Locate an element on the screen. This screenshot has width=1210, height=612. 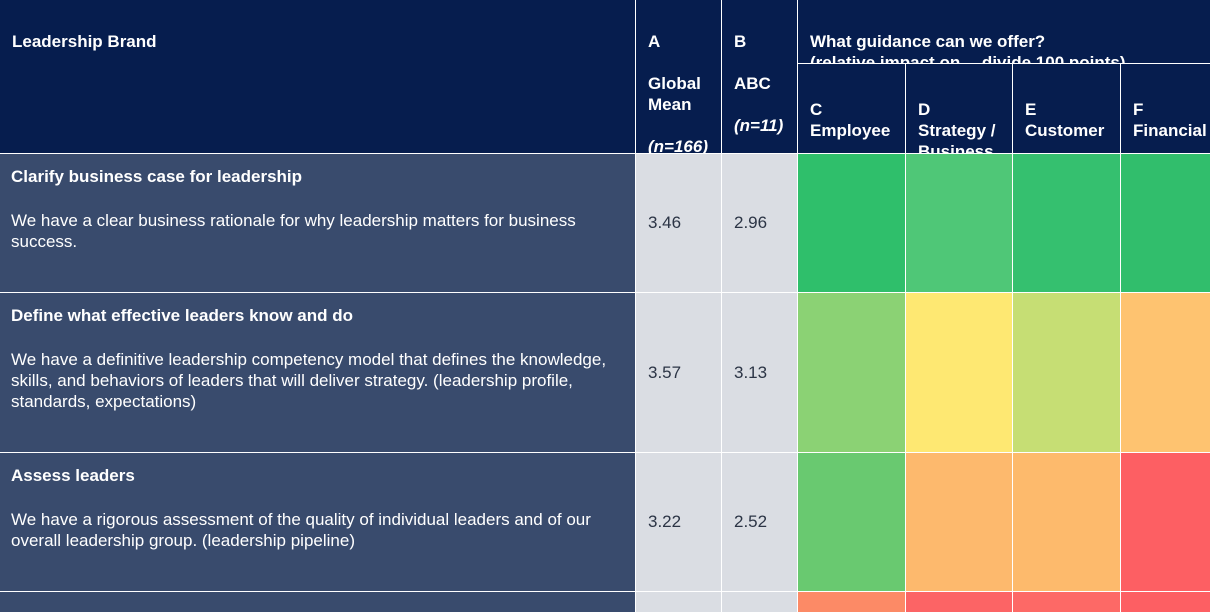
leadership-brand-label: Leadership Brand is located at coordinates (84, 41).